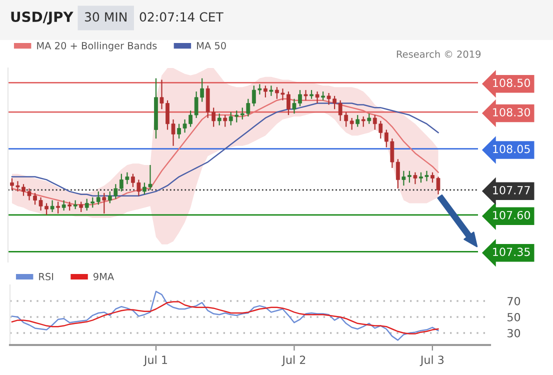 The image size is (553, 375). Describe the element at coordinates (511, 112) in the screenshot. I see `y-tick-label: 108.30` at that location.